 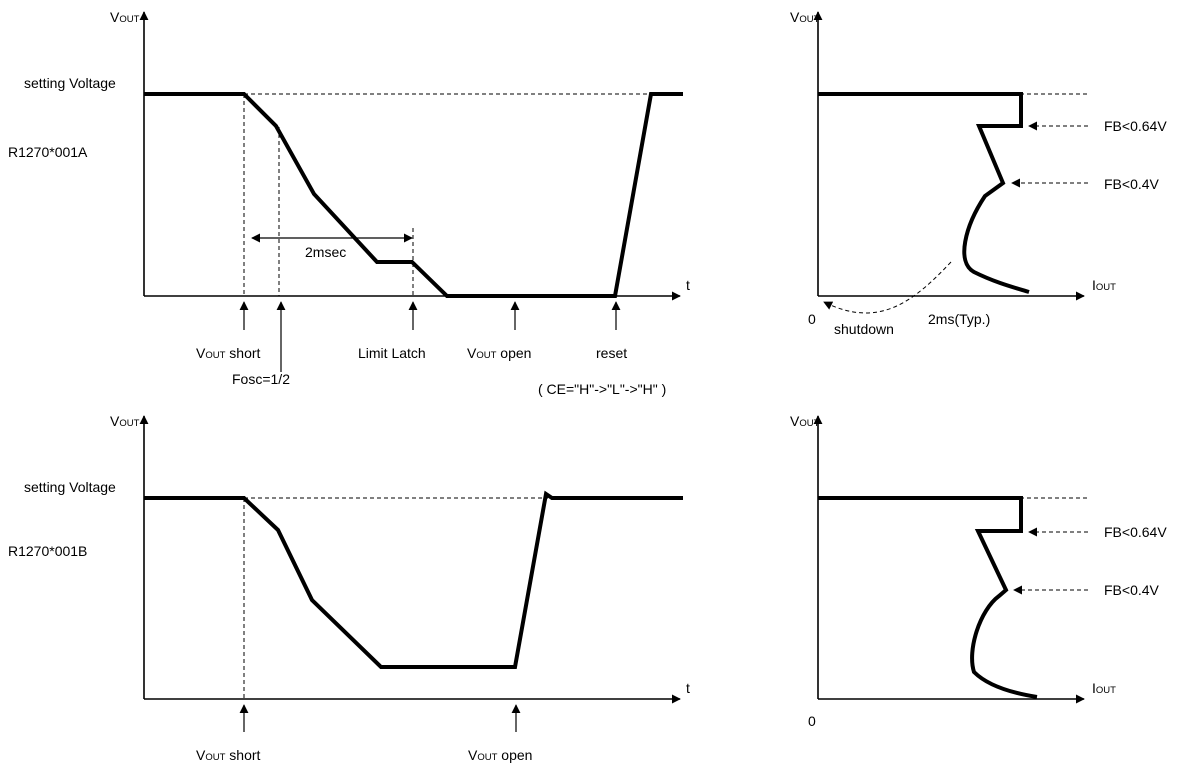 I want to click on bottom-part-number: R1270*001B, so click(x=47, y=551).